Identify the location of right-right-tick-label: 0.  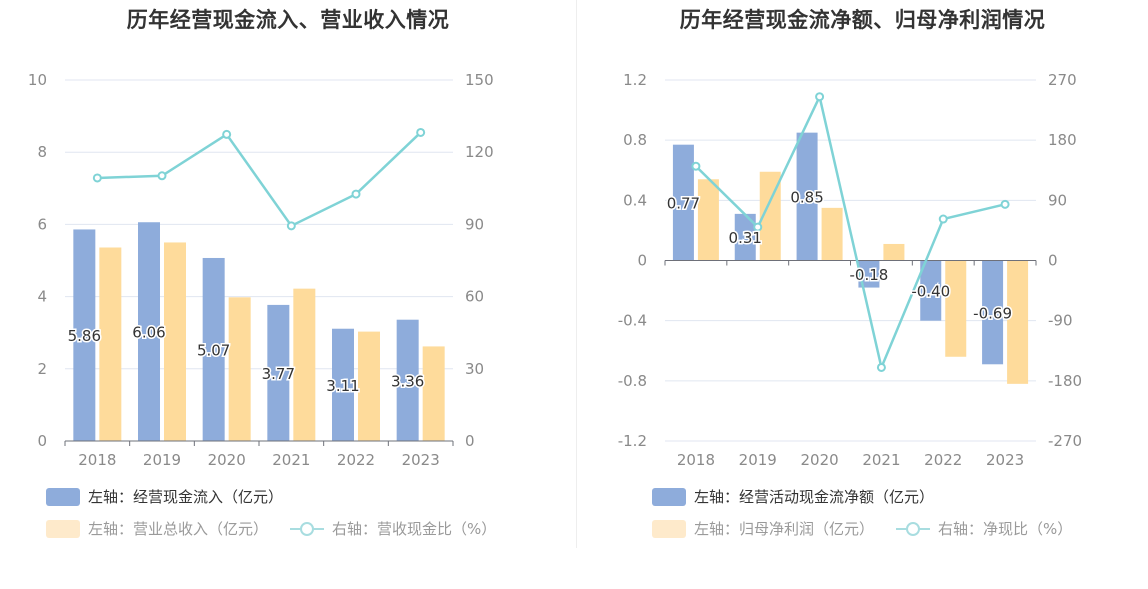
(1053, 261).